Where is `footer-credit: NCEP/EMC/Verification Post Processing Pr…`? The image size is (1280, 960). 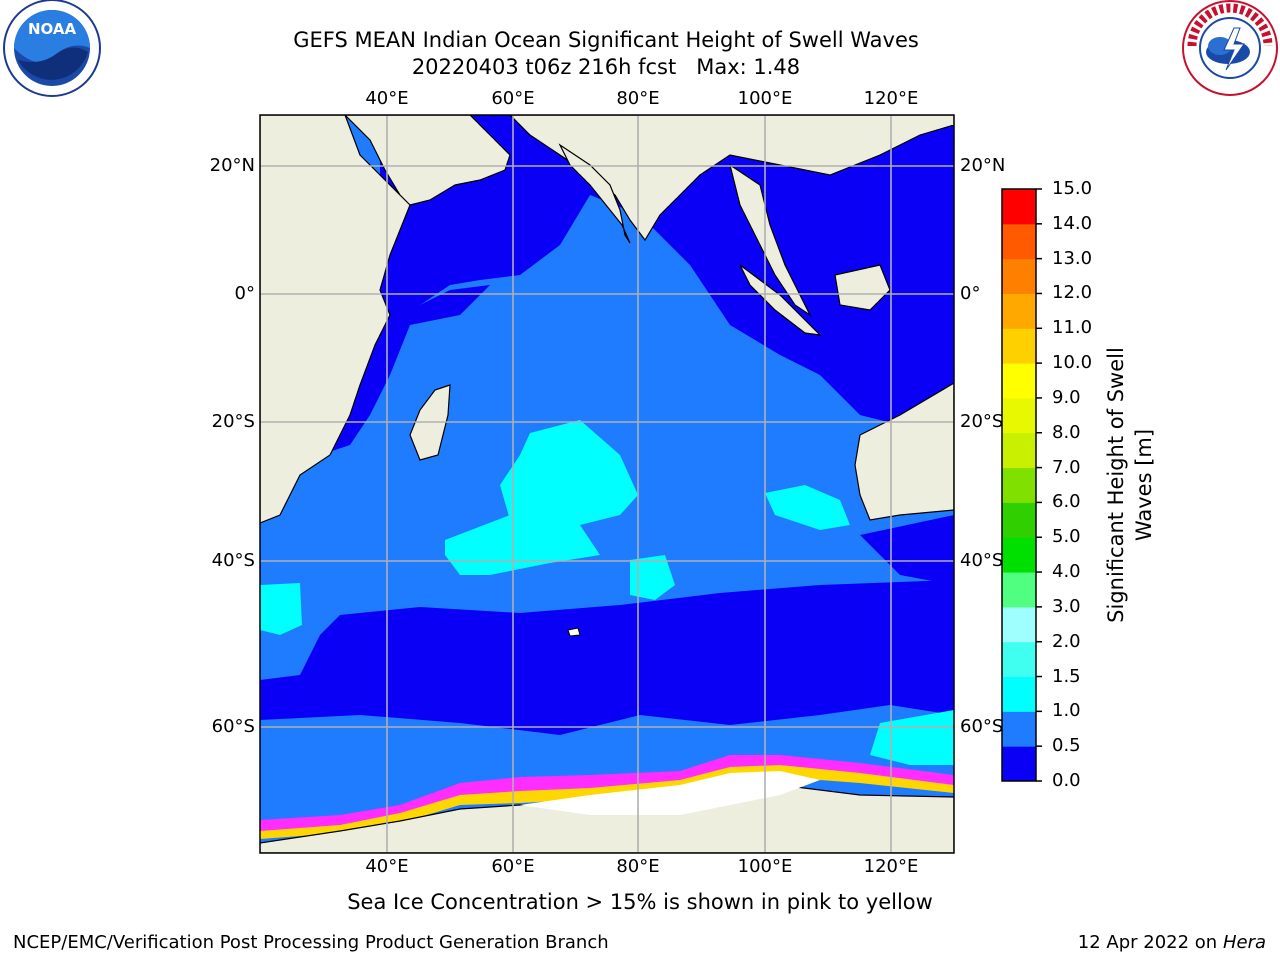 footer-credit: NCEP/EMC/Verification Post Processing Pr… is located at coordinates (311, 942).